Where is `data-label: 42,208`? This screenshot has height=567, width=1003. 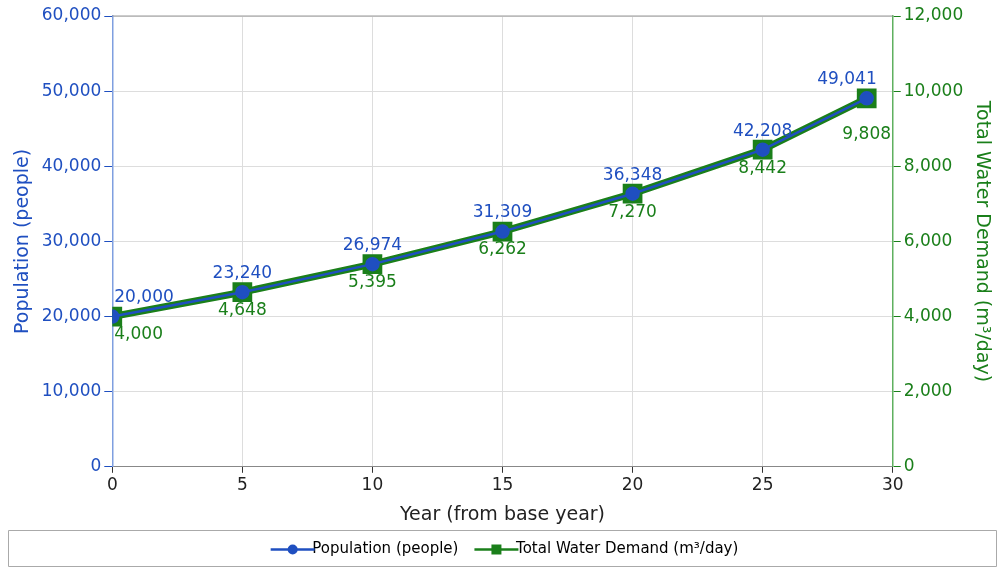 data-label: 42,208 is located at coordinates (762, 129).